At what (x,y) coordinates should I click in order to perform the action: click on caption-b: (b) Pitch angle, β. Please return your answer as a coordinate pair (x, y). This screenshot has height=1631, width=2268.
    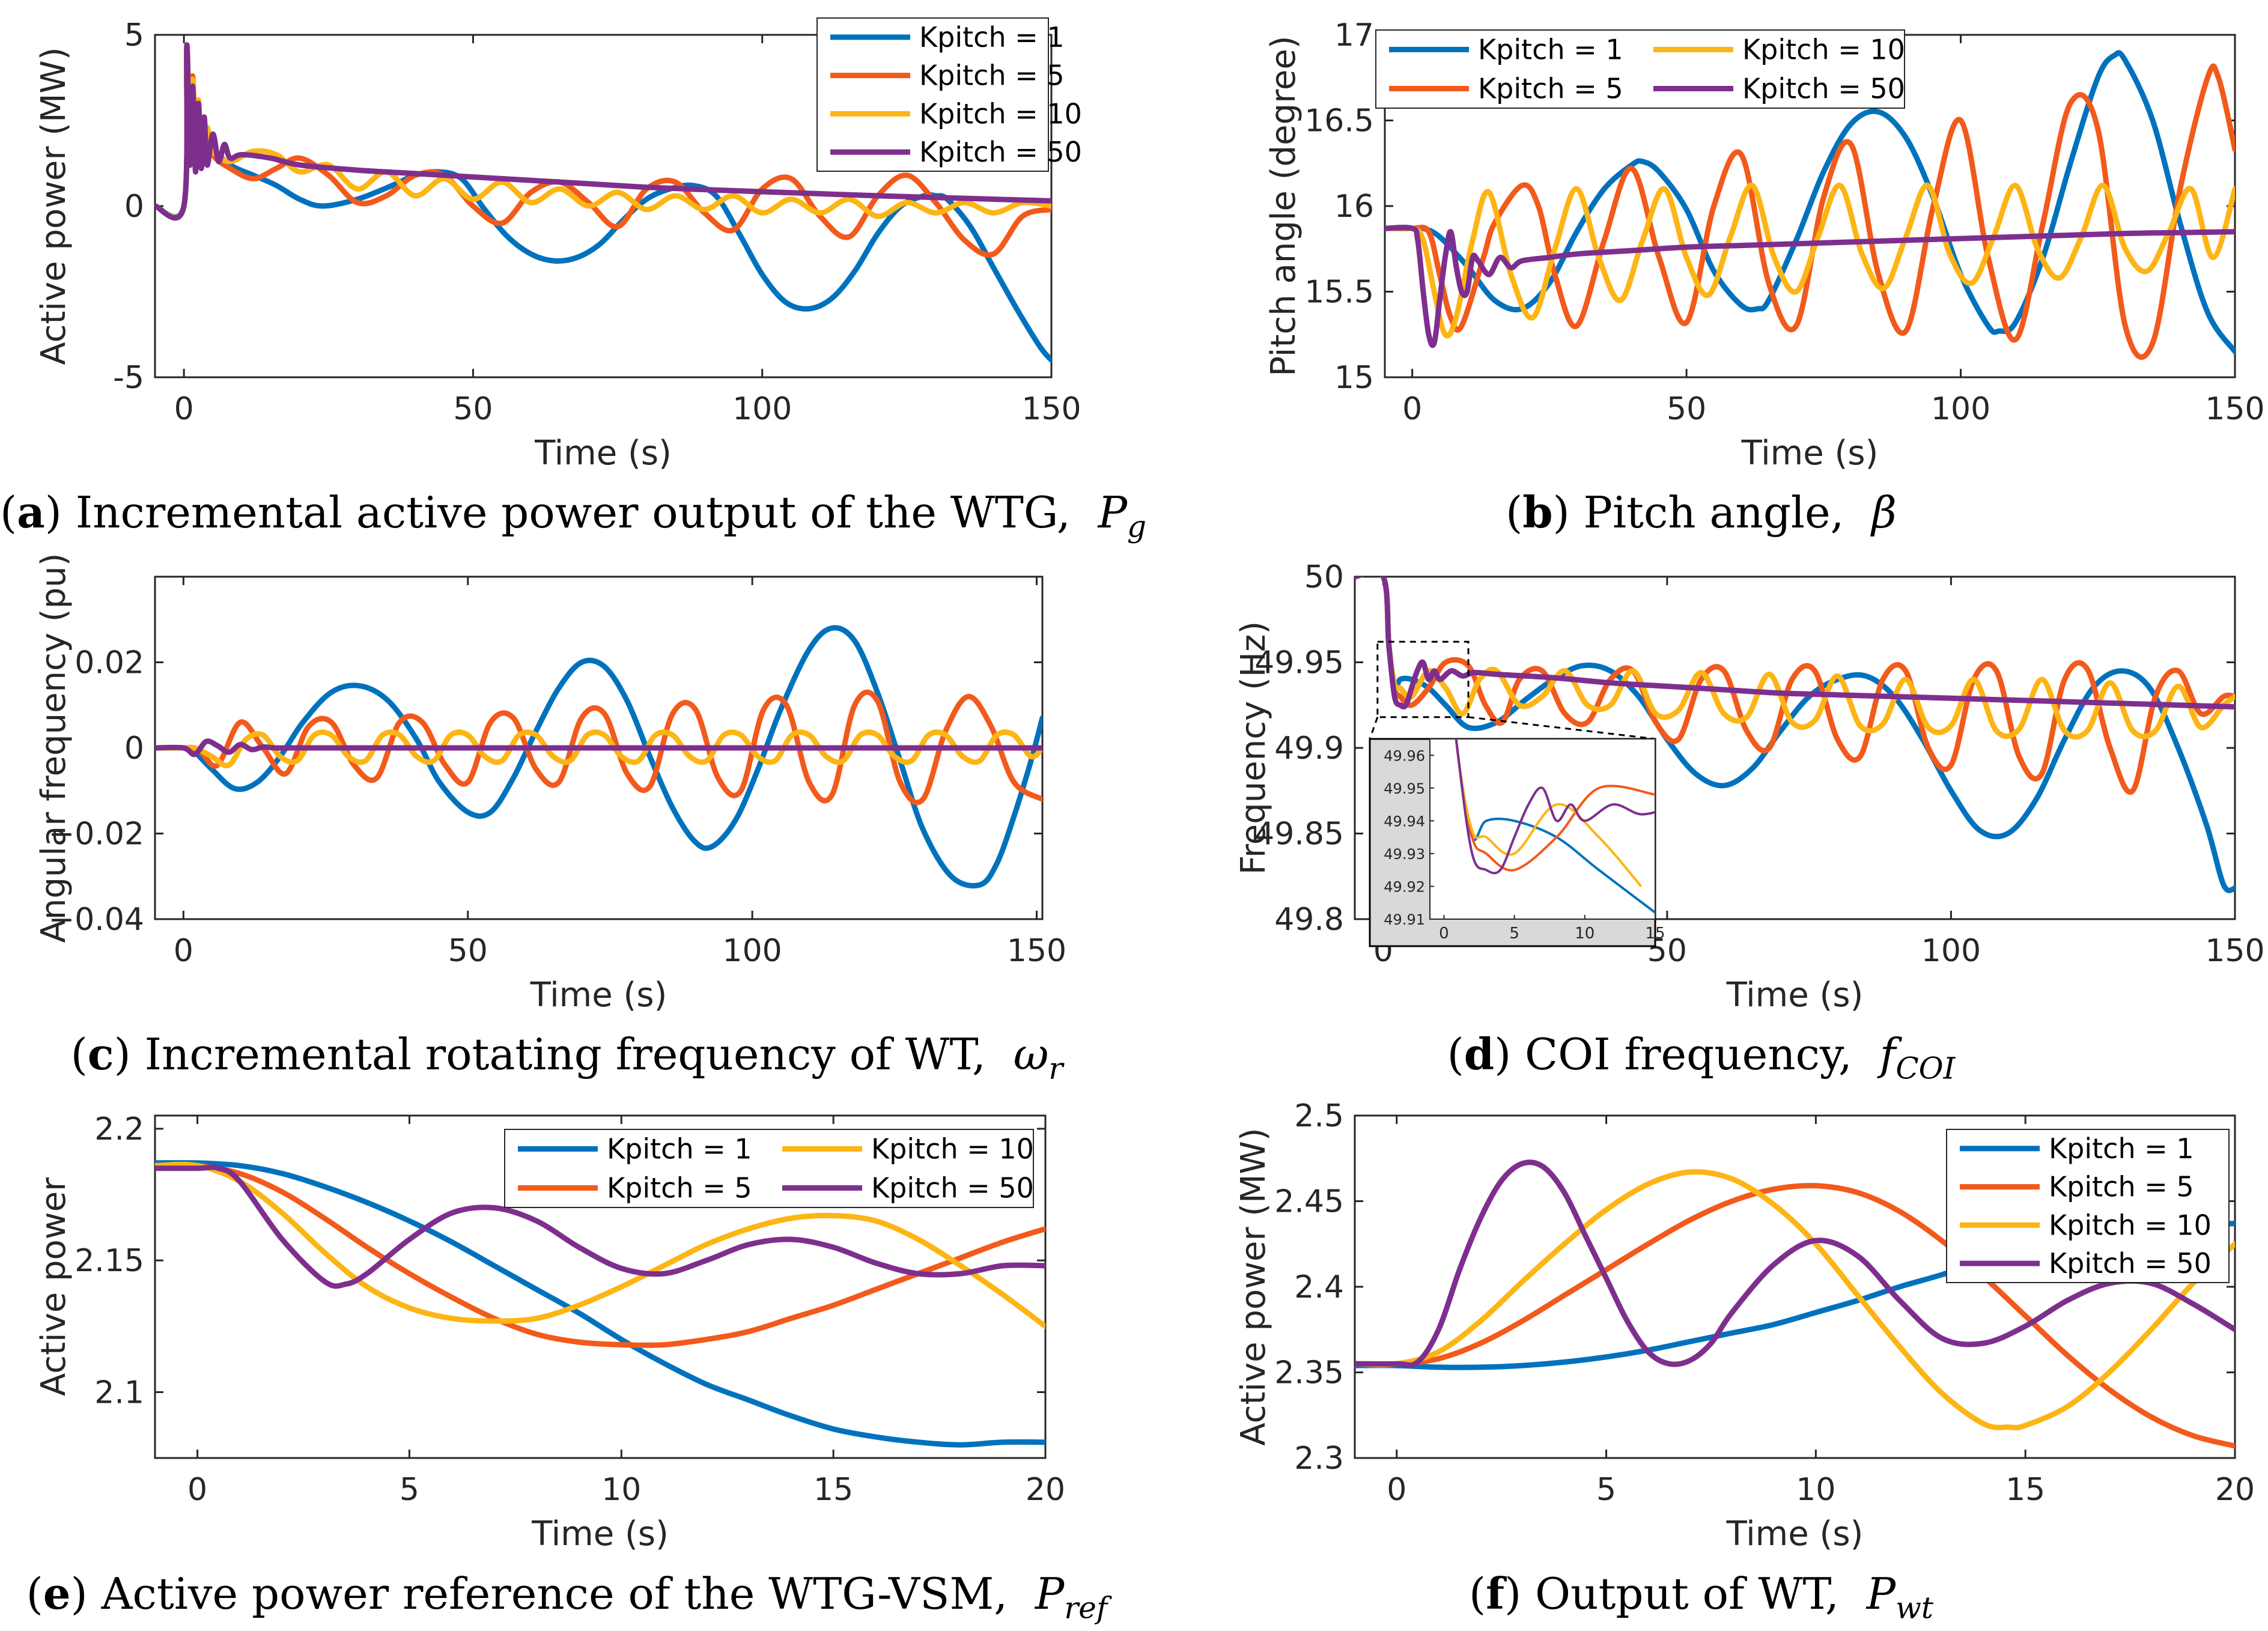
    Looking at the image, I should click on (1701, 512).